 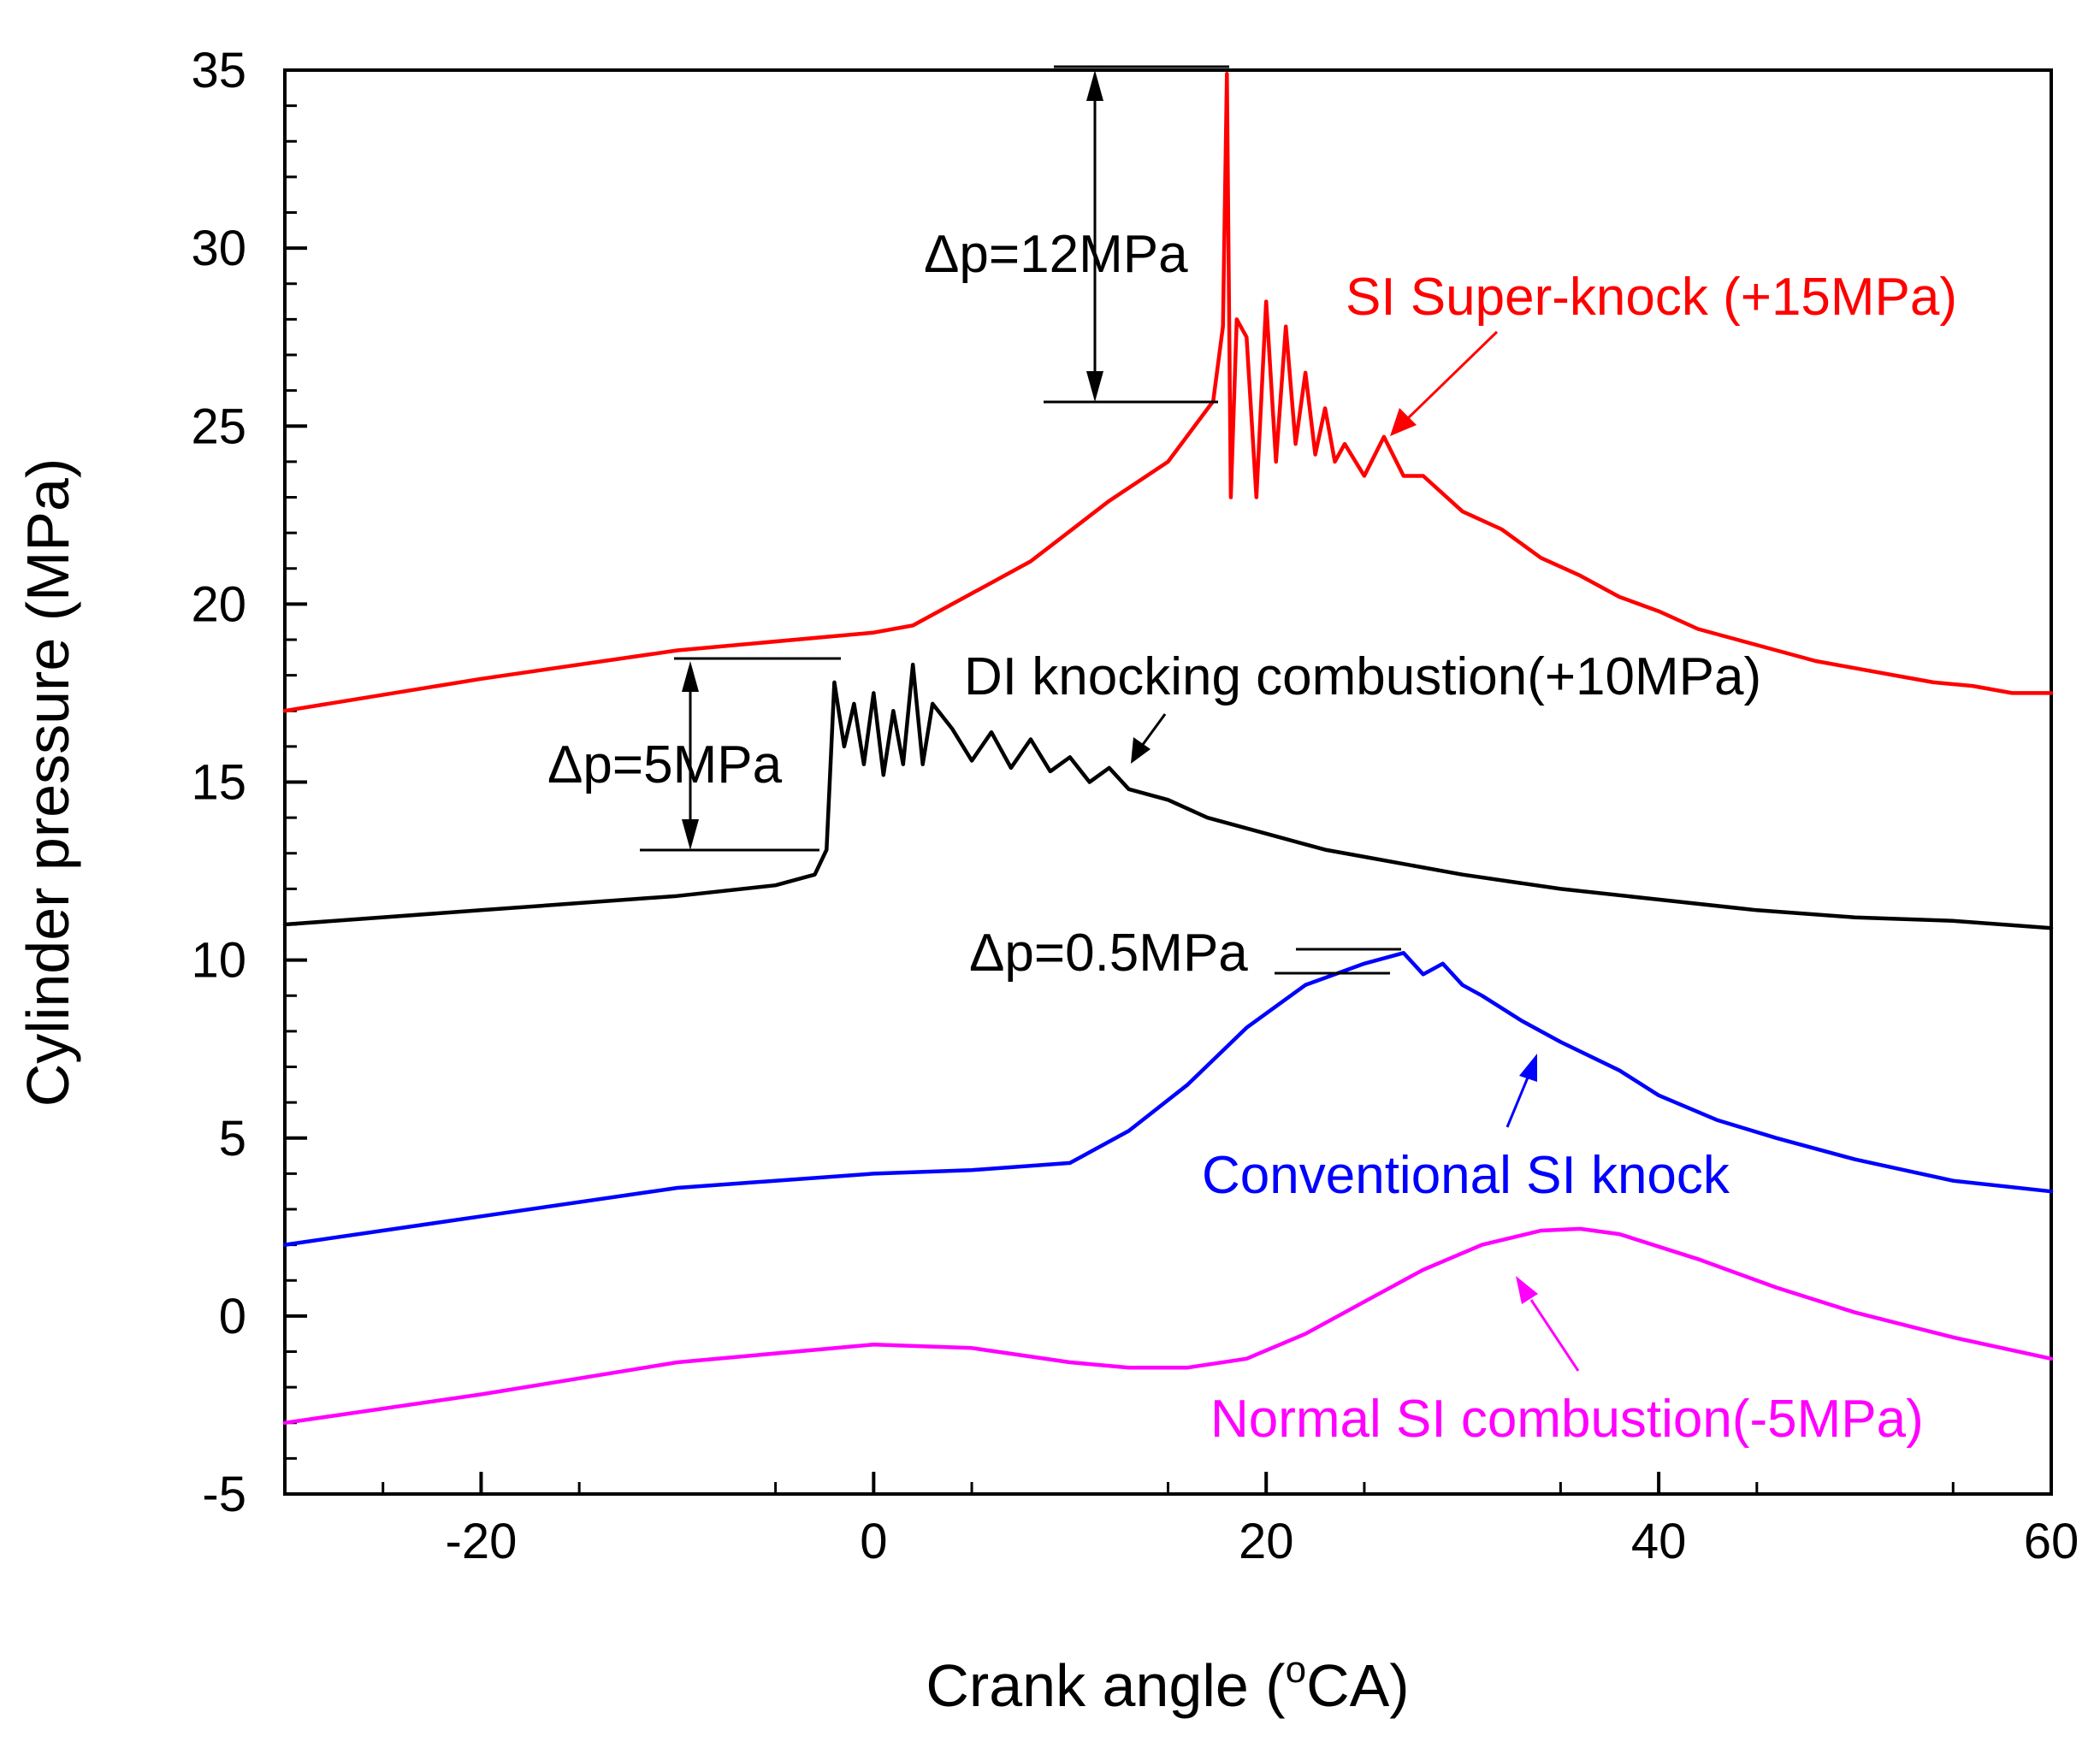 What do you see at coordinates (1517, 1102) in the screenshot?
I see `conv-pointer-line` at bounding box center [1517, 1102].